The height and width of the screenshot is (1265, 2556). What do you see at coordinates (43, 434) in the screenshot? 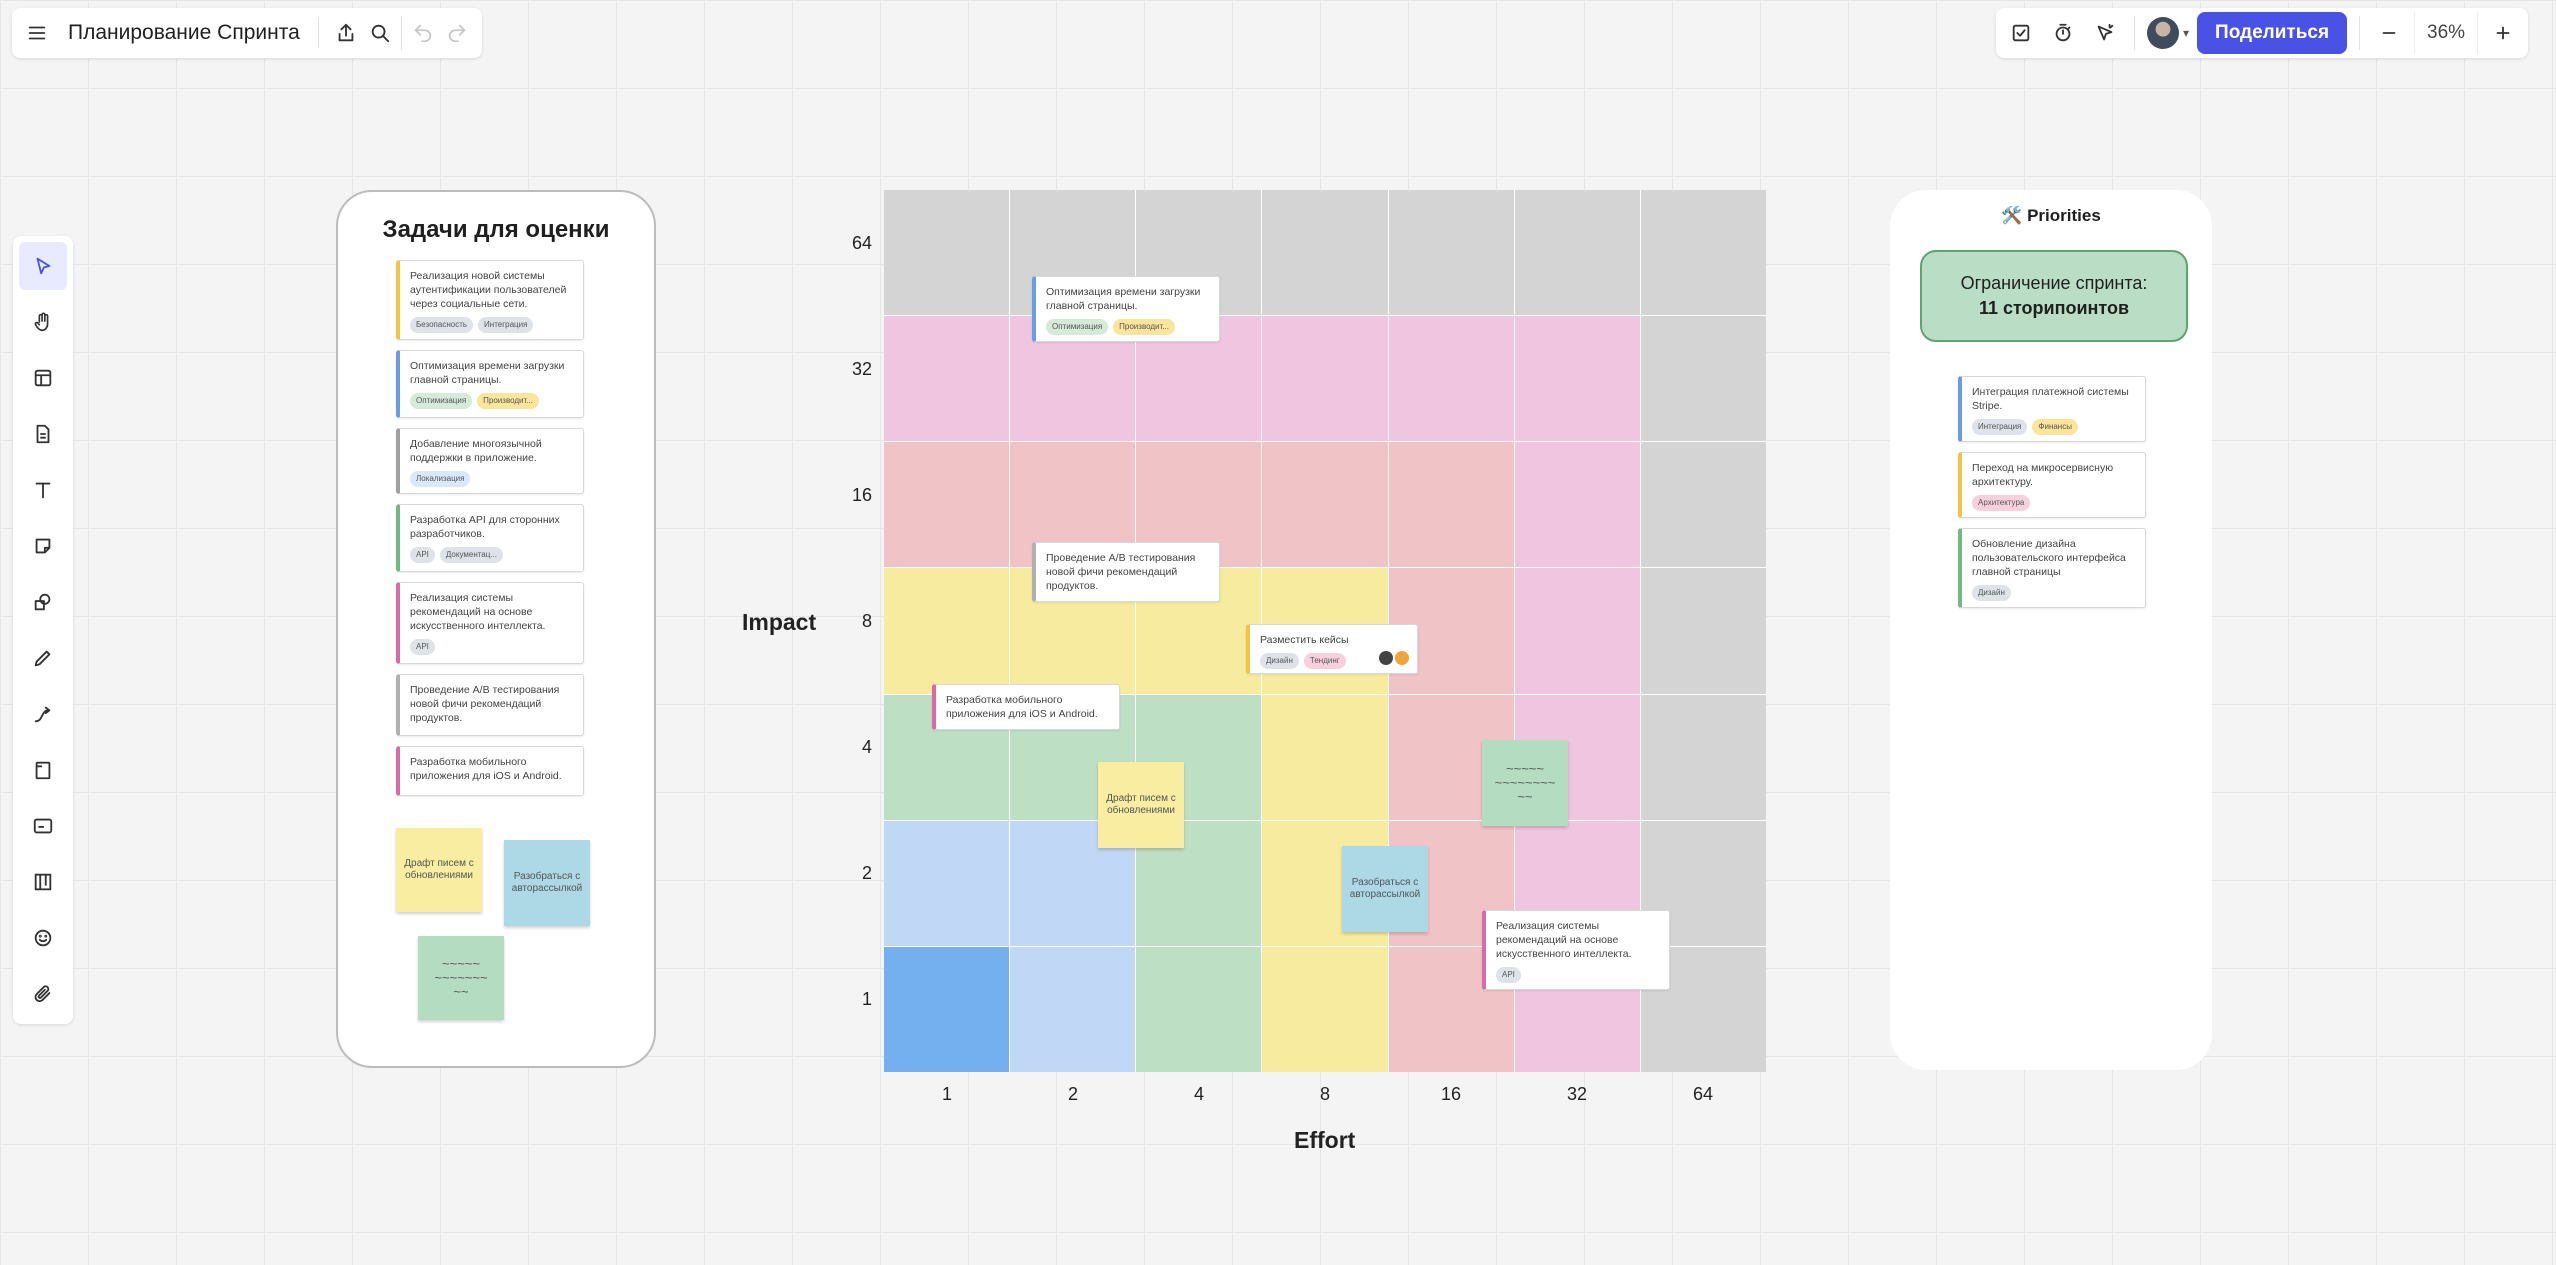
I see `document-icon` at bounding box center [43, 434].